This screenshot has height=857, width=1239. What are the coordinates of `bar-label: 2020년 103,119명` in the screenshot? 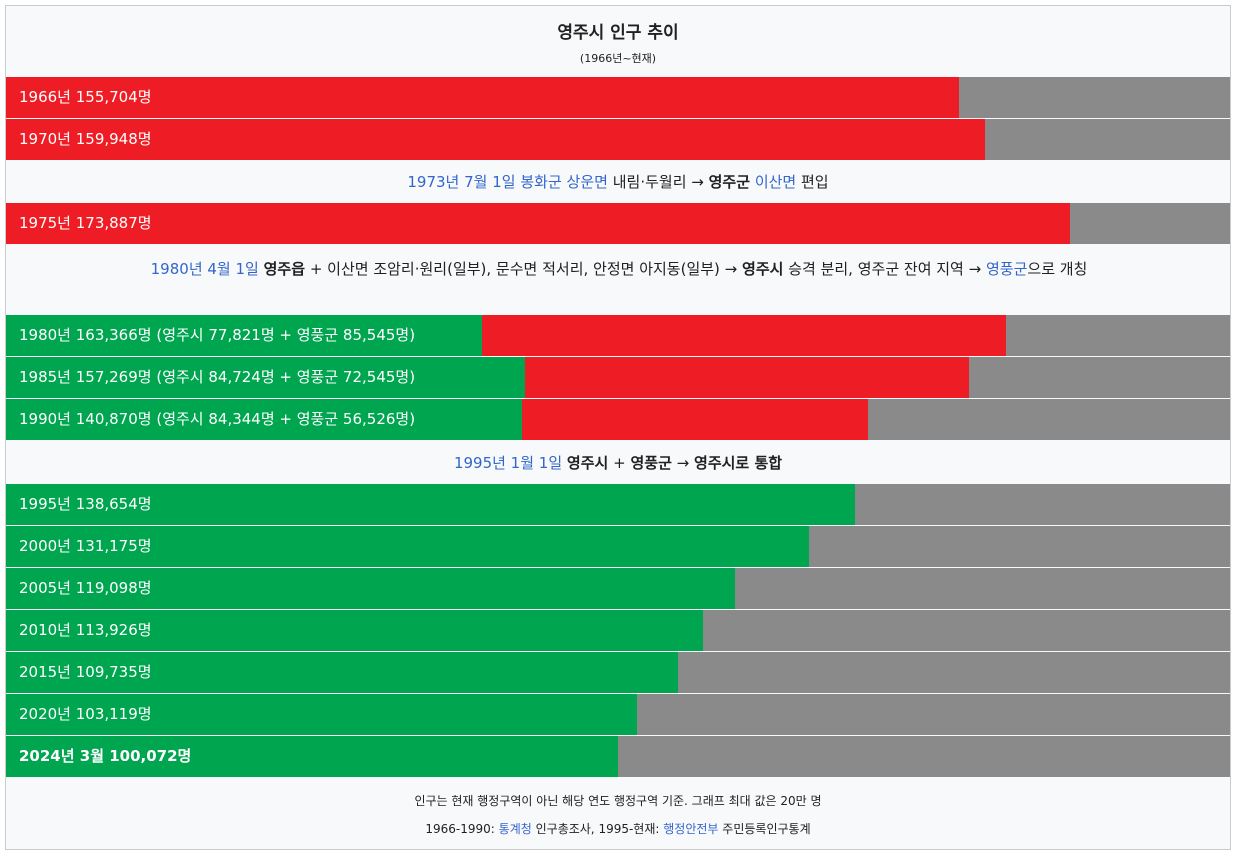 It's located at (85, 714).